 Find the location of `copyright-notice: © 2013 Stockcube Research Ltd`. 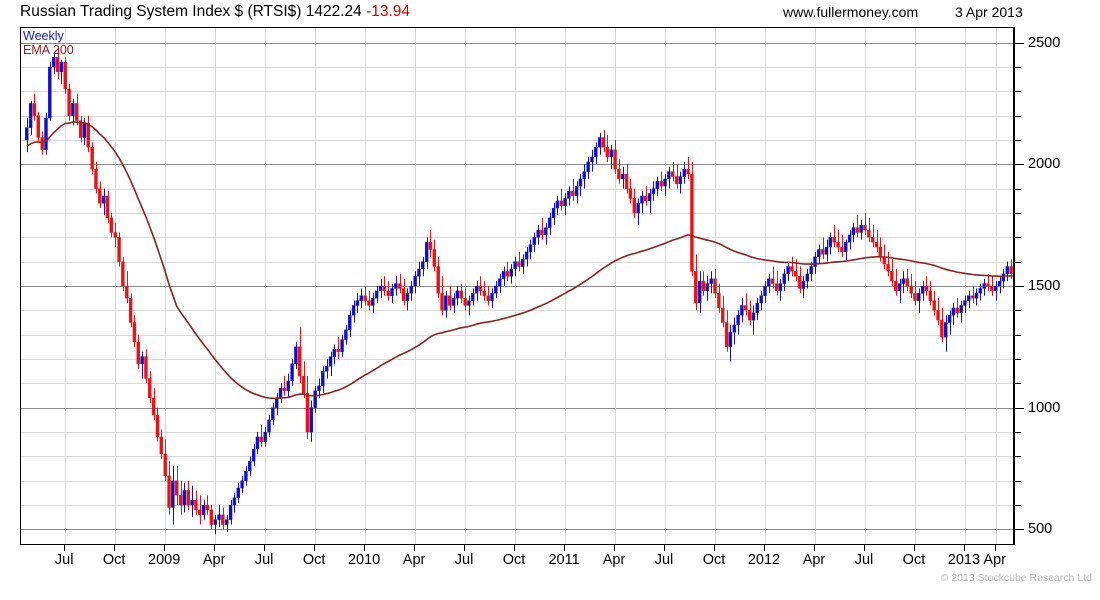

copyright-notice: © 2013 Stockcube Research Ltd is located at coordinates (1016, 578).